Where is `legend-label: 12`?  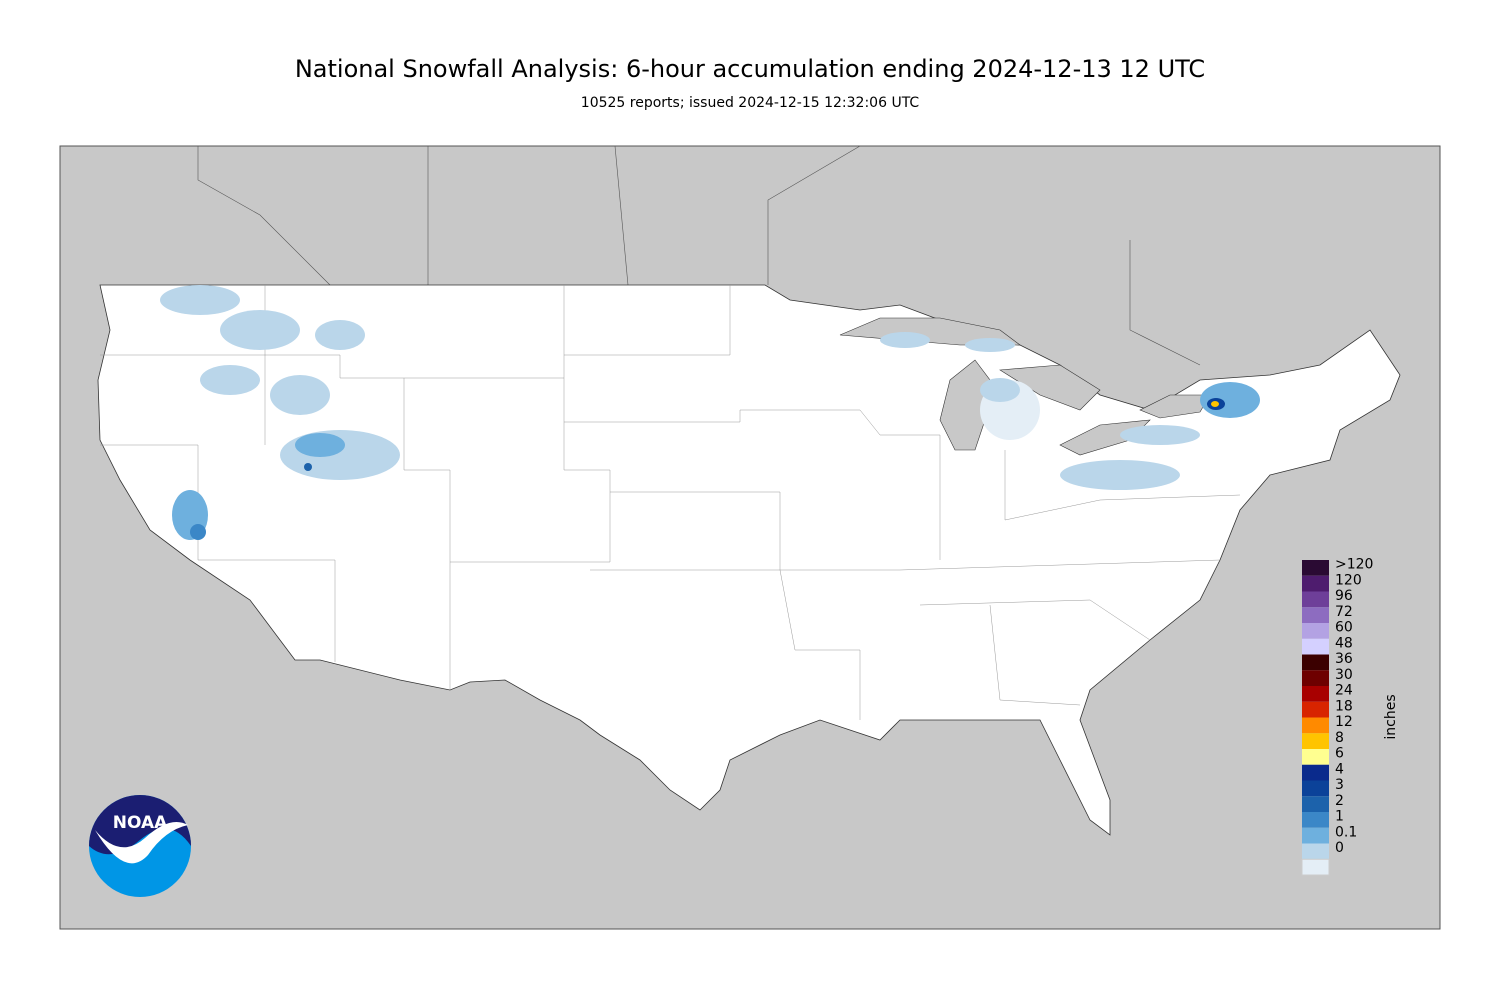 legend-label: 12 is located at coordinates (1344, 722).